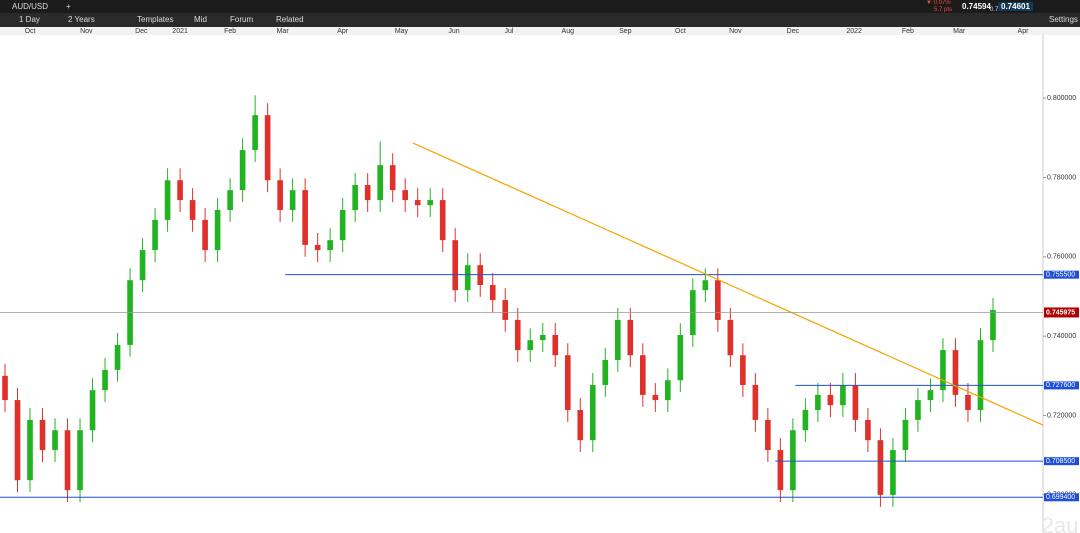  What do you see at coordinates (30, 6) in the screenshot?
I see `symbol: AUD/USD` at bounding box center [30, 6].